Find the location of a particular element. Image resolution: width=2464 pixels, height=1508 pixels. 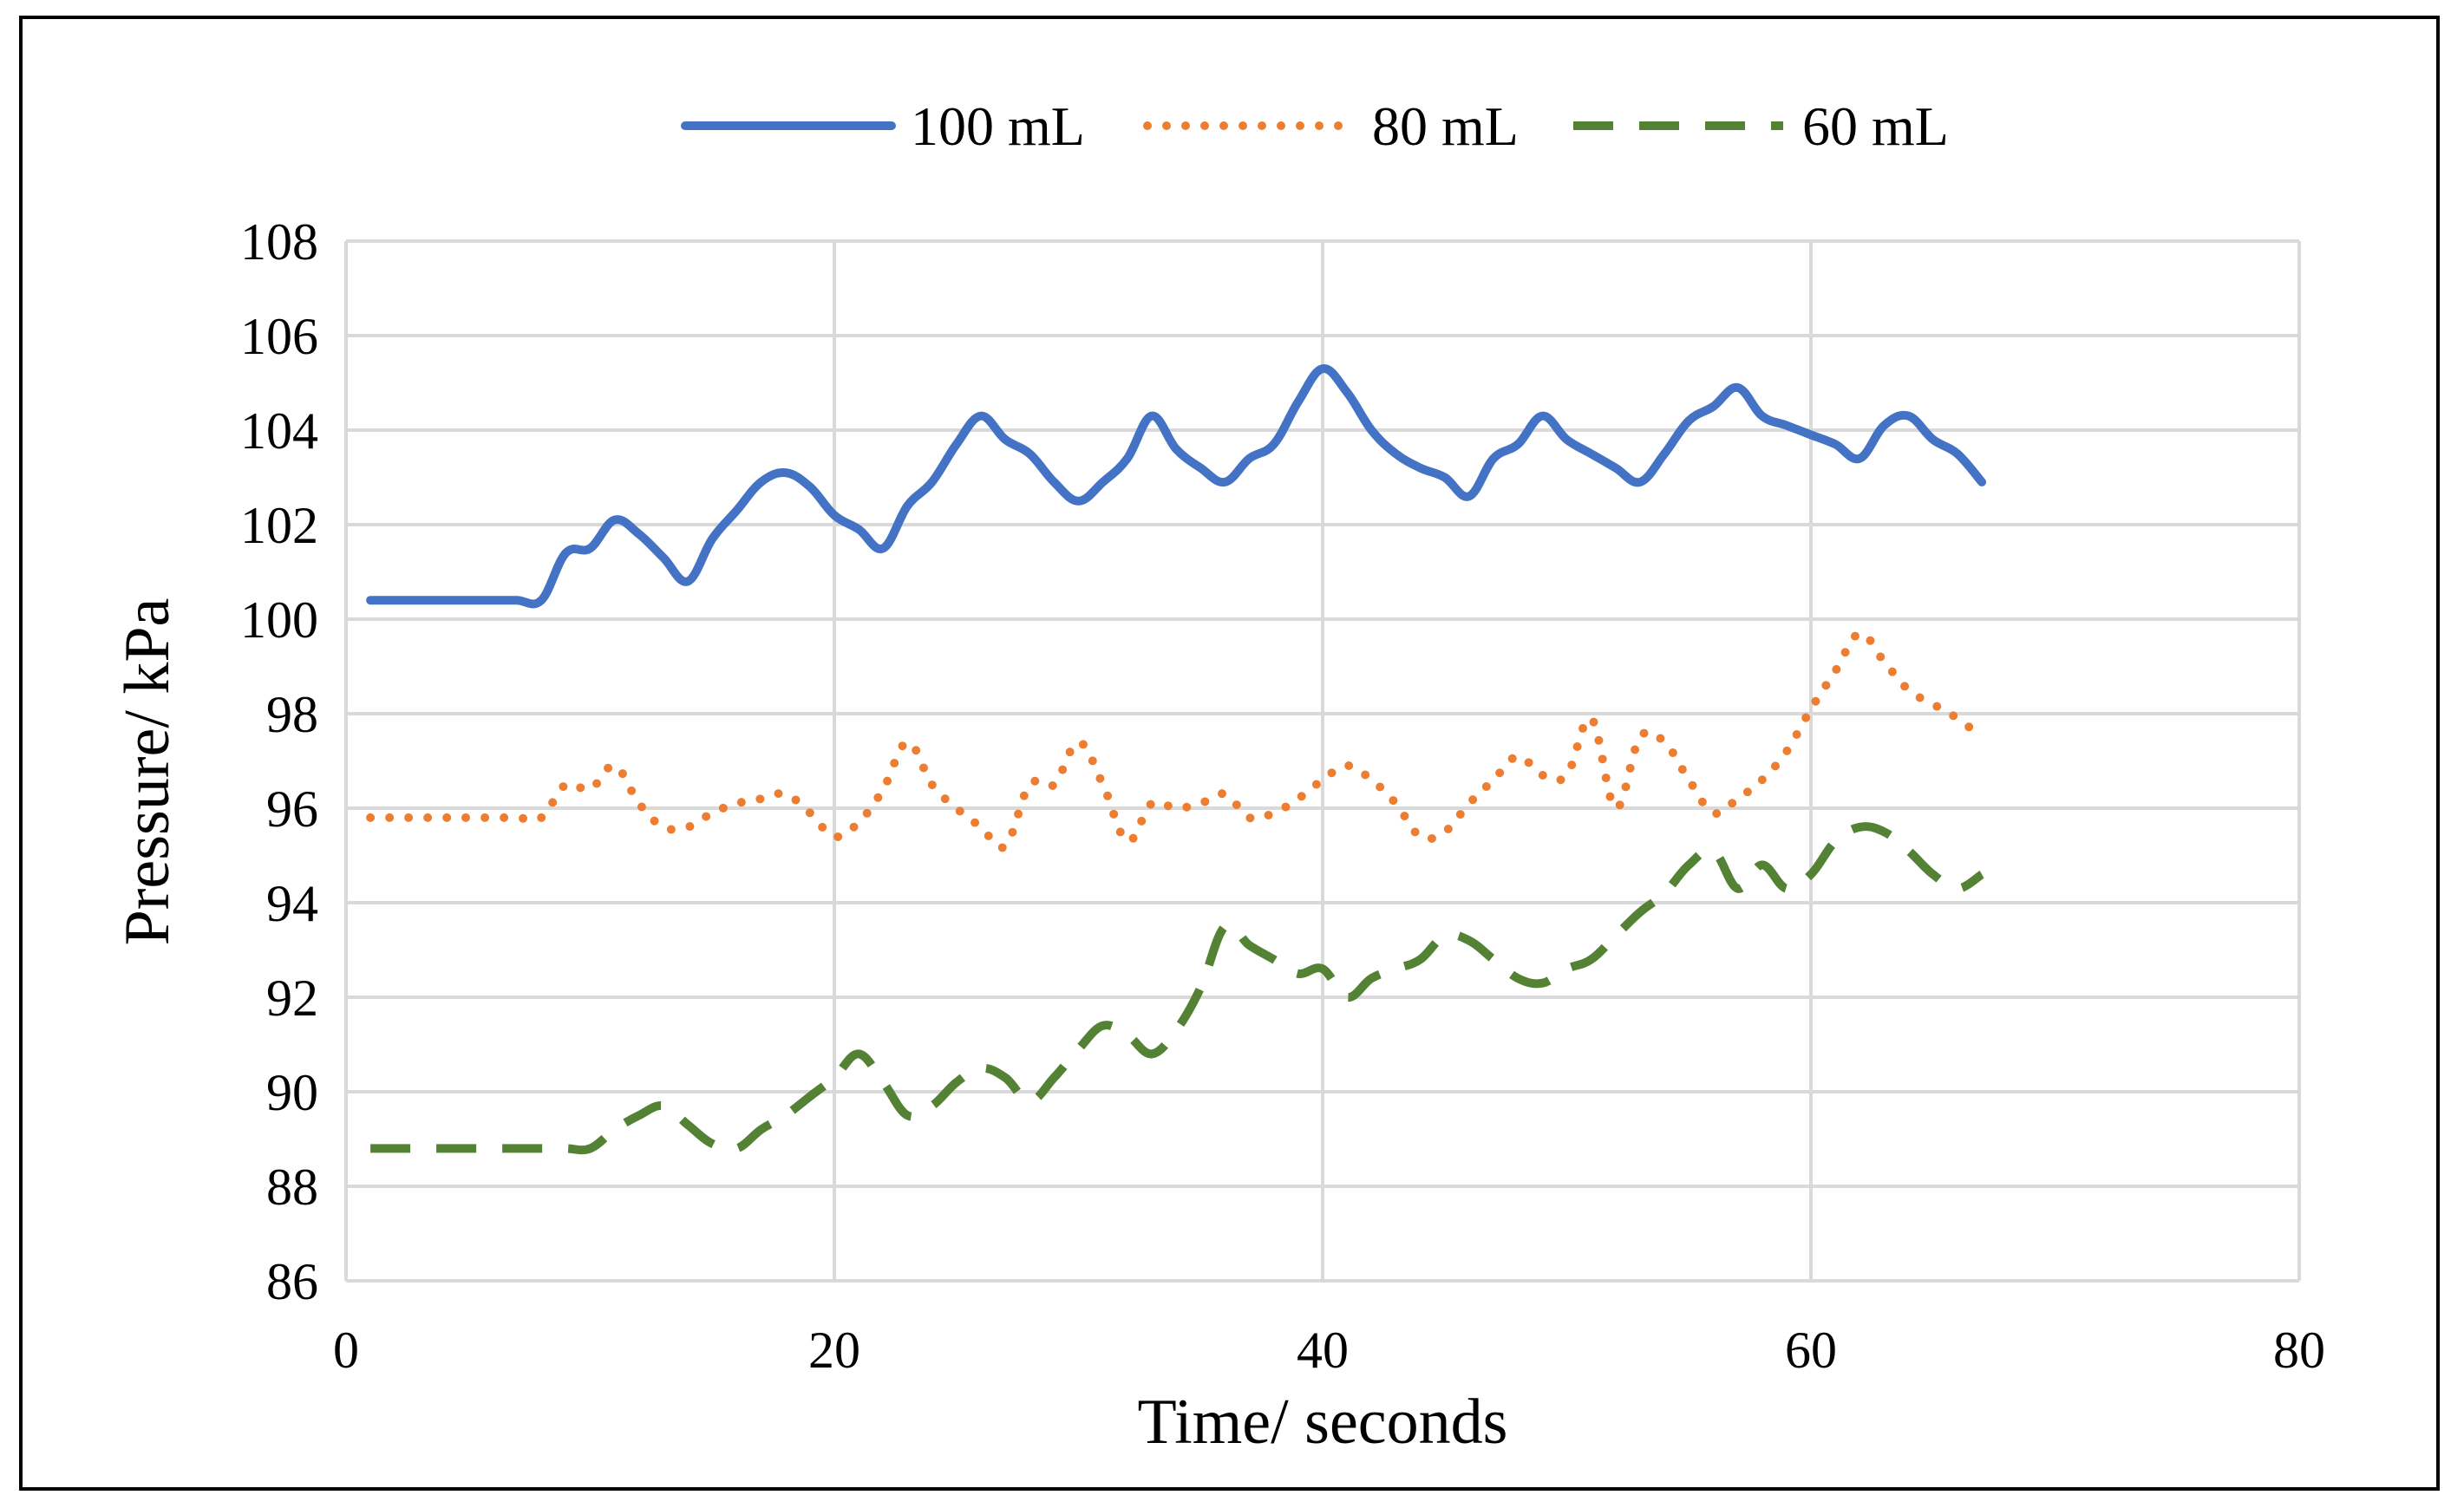

y-axis-title: Pressure/ kPa is located at coordinates (147, 772).